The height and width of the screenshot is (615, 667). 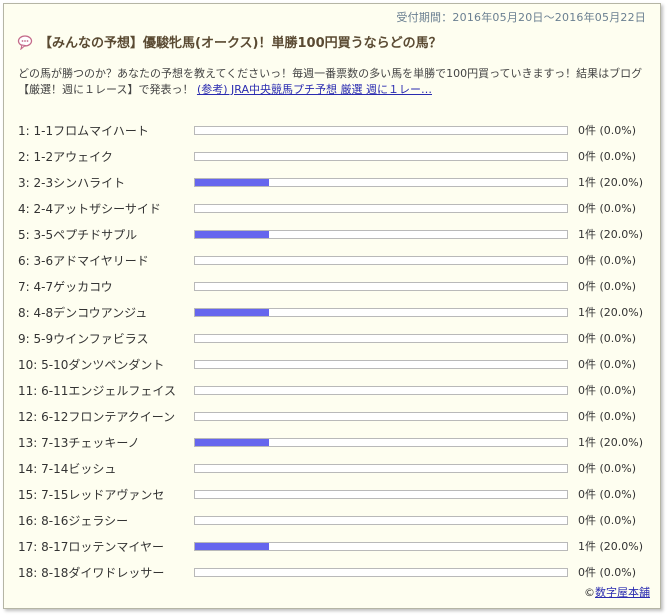 What do you see at coordinates (91, 546) in the screenshot?
I see `entry-label: 17: 8-17ロッテンマイヤー` at bounding box center [91, 546].